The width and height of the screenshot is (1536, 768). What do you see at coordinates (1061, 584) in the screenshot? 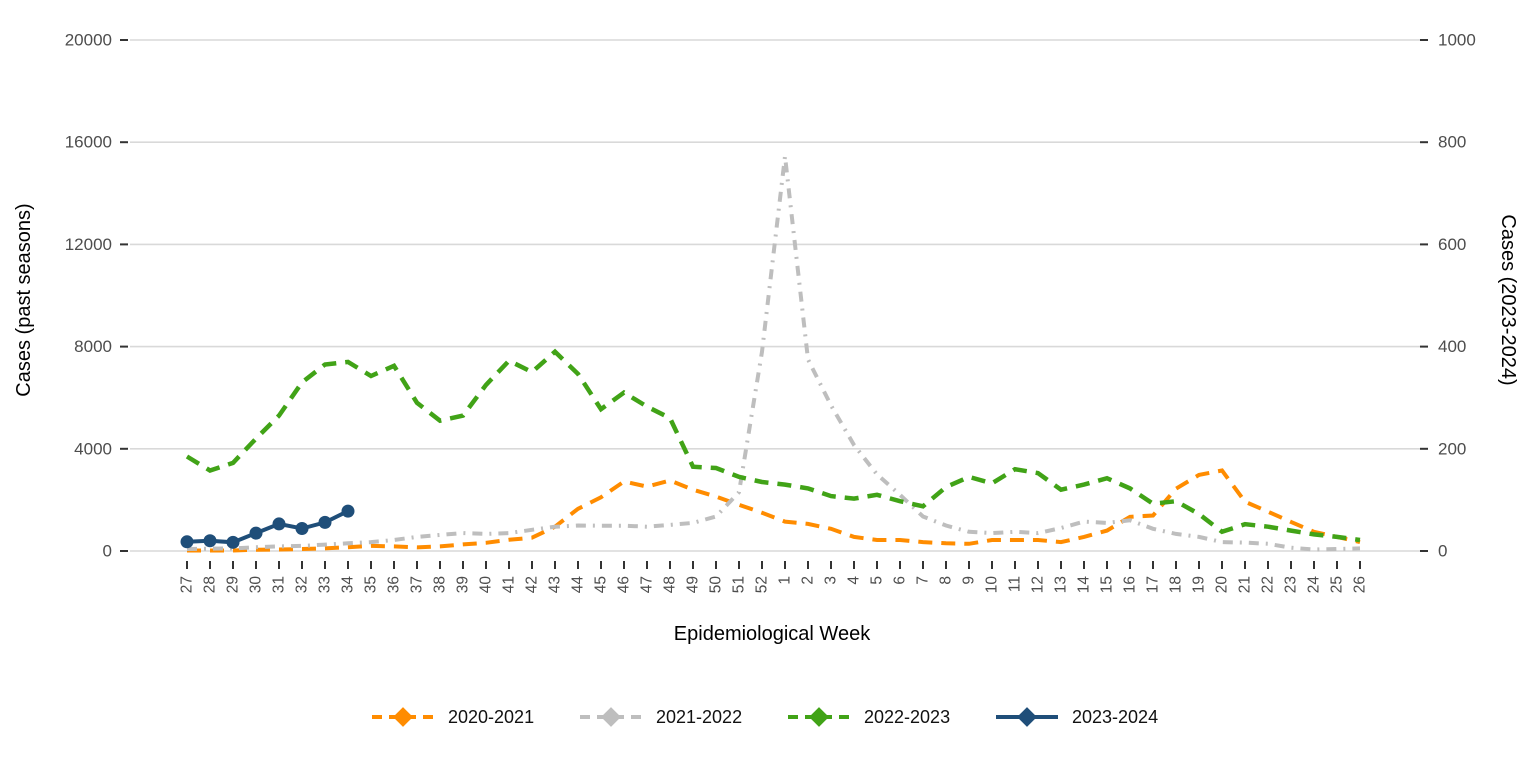
I see `x-tick-label: 13` at bounding box center [1061, 584].